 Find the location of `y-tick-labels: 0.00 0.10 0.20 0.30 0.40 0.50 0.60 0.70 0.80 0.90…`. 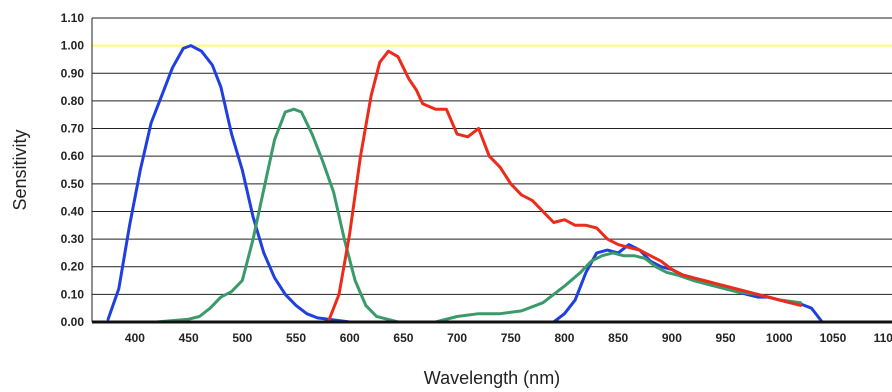

y-tick-labels: 0.00 0.10 0.20 0.30 0.40 0.50 0.60 0.70 0.80 0.90… is located at coordinates (73, 170).